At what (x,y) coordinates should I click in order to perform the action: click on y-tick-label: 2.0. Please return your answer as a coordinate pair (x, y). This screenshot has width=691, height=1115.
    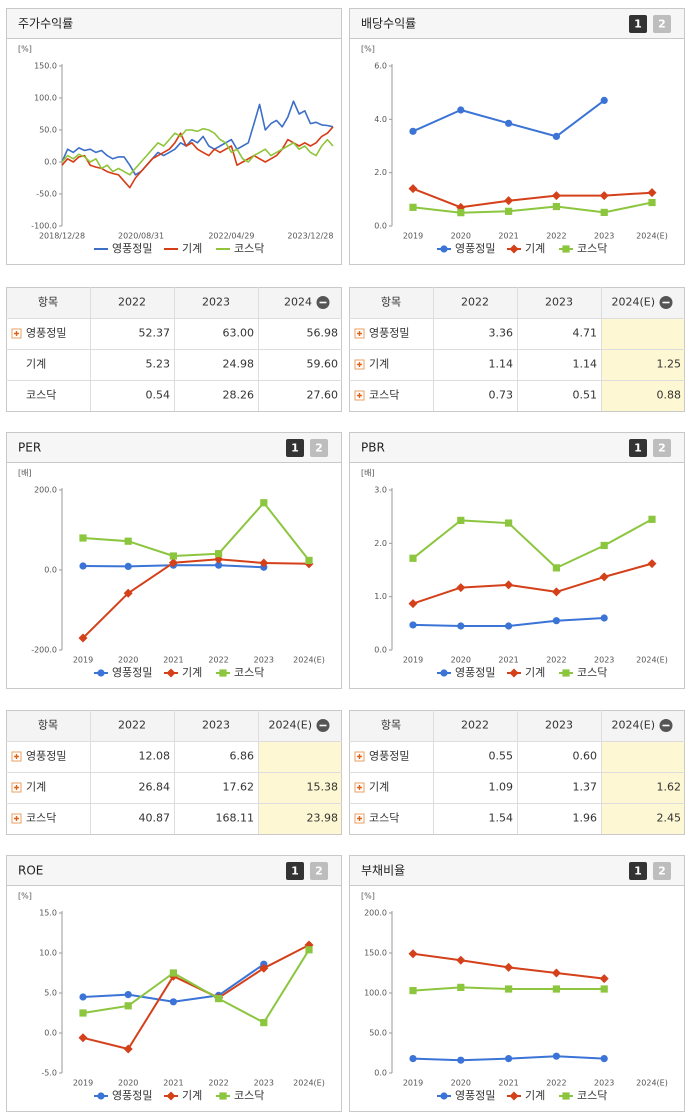
    Looking at the image, I should click on (380, 543).